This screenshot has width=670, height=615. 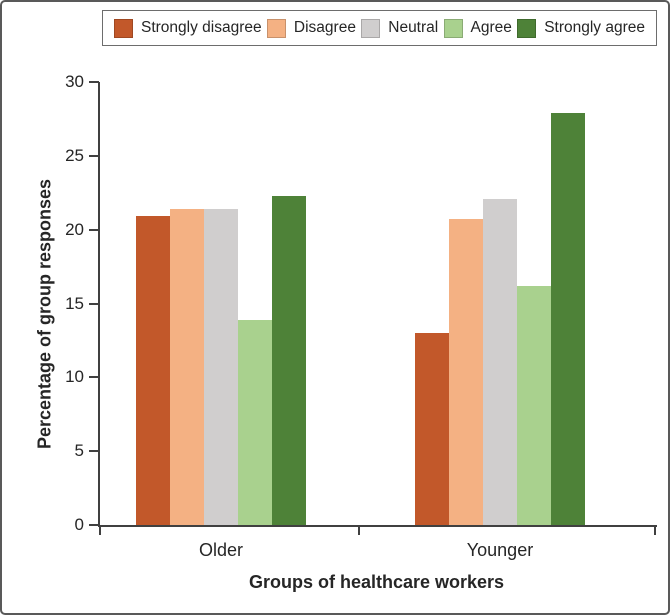 I want to click on category-label-older: Older, so click(x=220, y=550).